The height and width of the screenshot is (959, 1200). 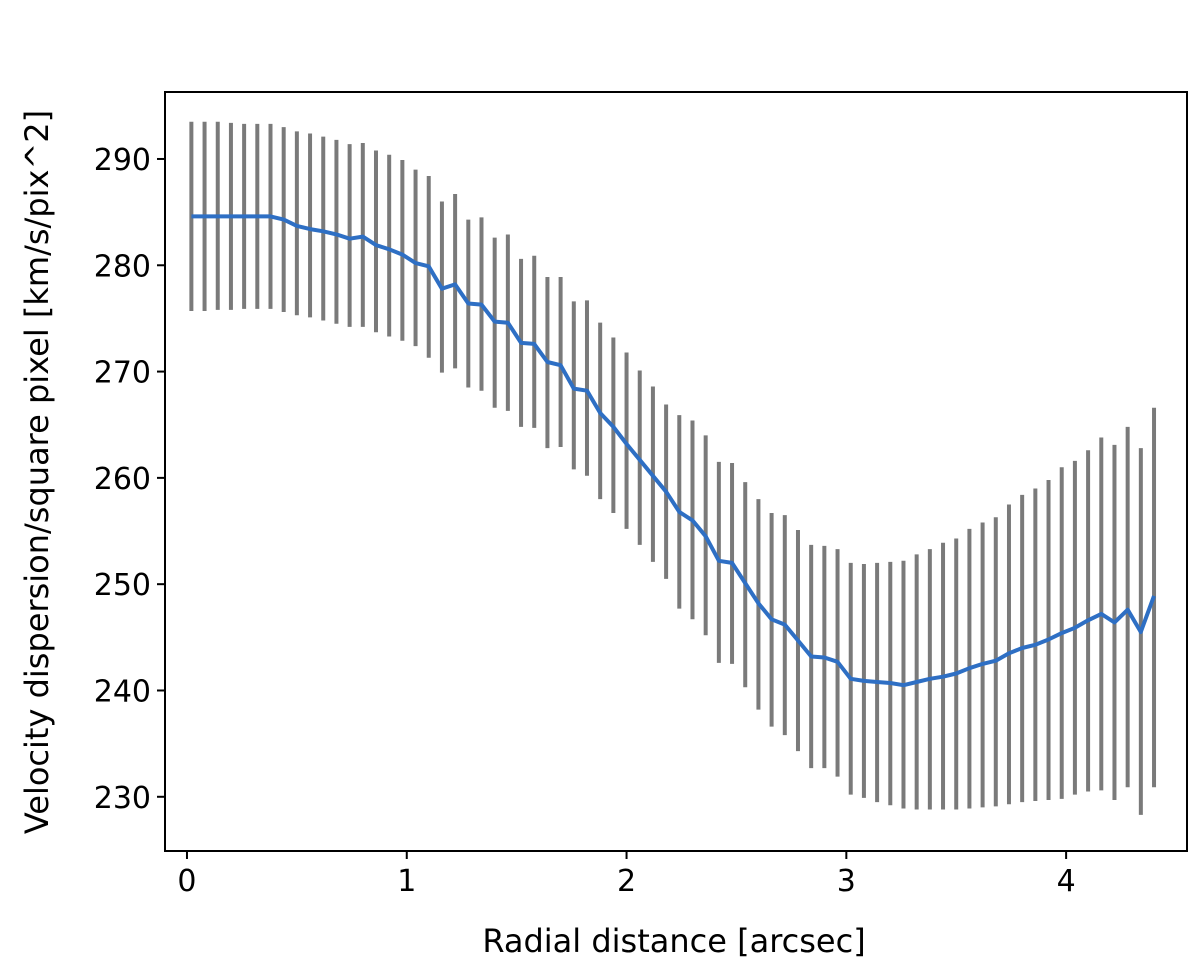 I want to click on x-axis-ticks: 0 1 2 3 4, so click(x=626, y=875).